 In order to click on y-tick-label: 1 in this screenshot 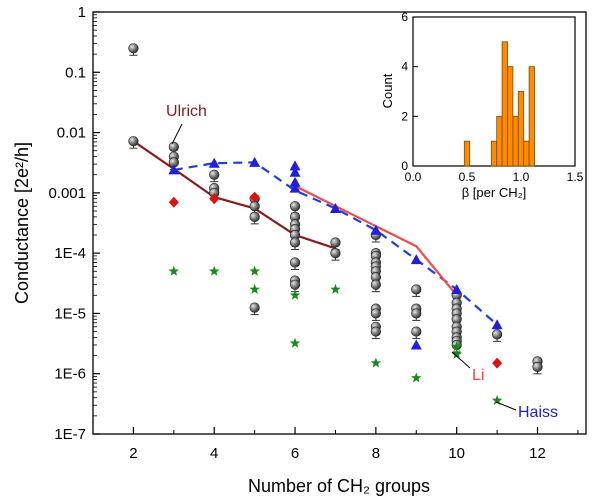, I will do `click(82, 12)`.